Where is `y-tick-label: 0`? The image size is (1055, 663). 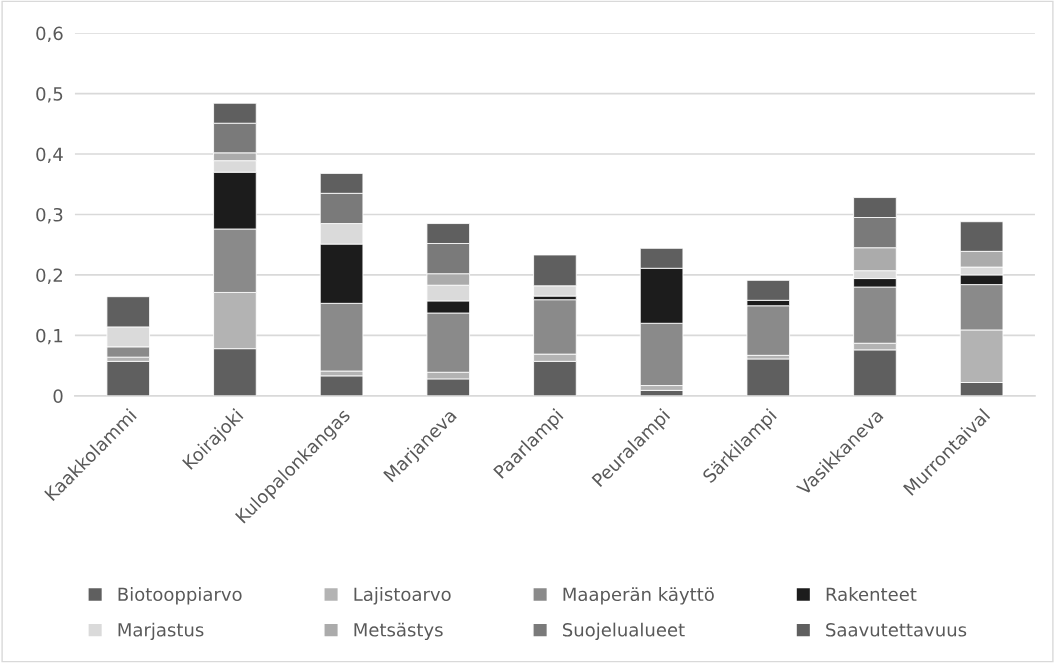 y-tick-label: 0 is located at coordinates (58, 396).